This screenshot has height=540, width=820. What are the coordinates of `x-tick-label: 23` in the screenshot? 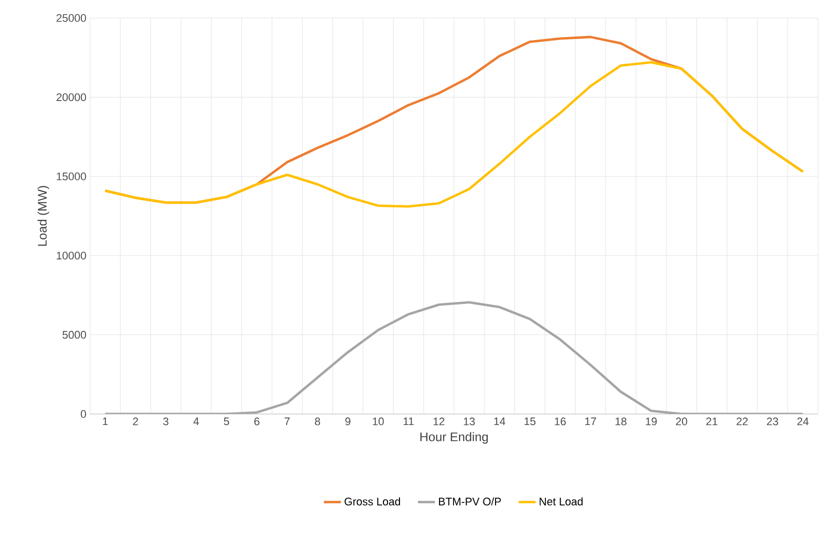 It's located at (772, 422).